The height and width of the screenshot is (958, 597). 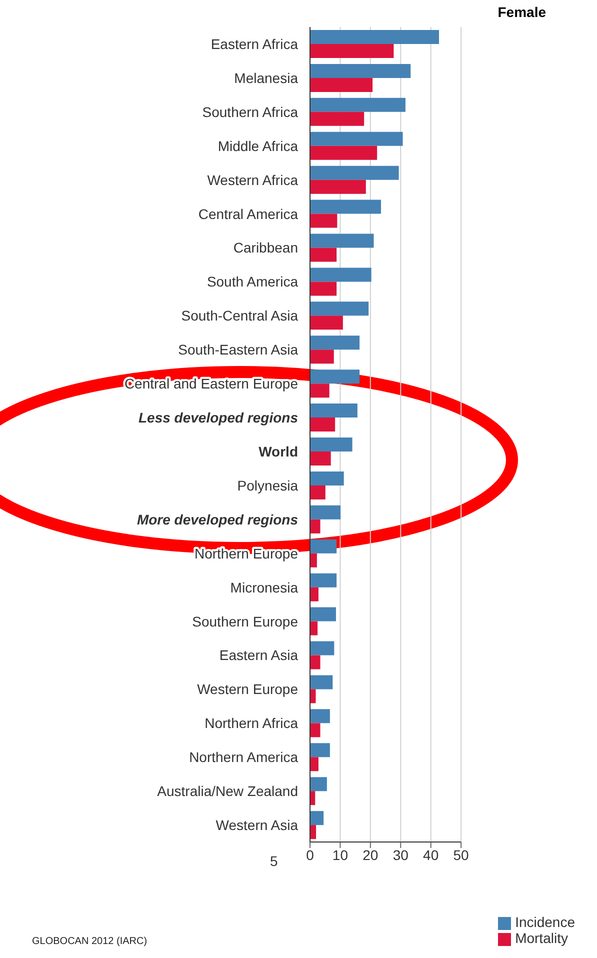 I want to click on y-tick-label: World, so click(x=278, y=451).